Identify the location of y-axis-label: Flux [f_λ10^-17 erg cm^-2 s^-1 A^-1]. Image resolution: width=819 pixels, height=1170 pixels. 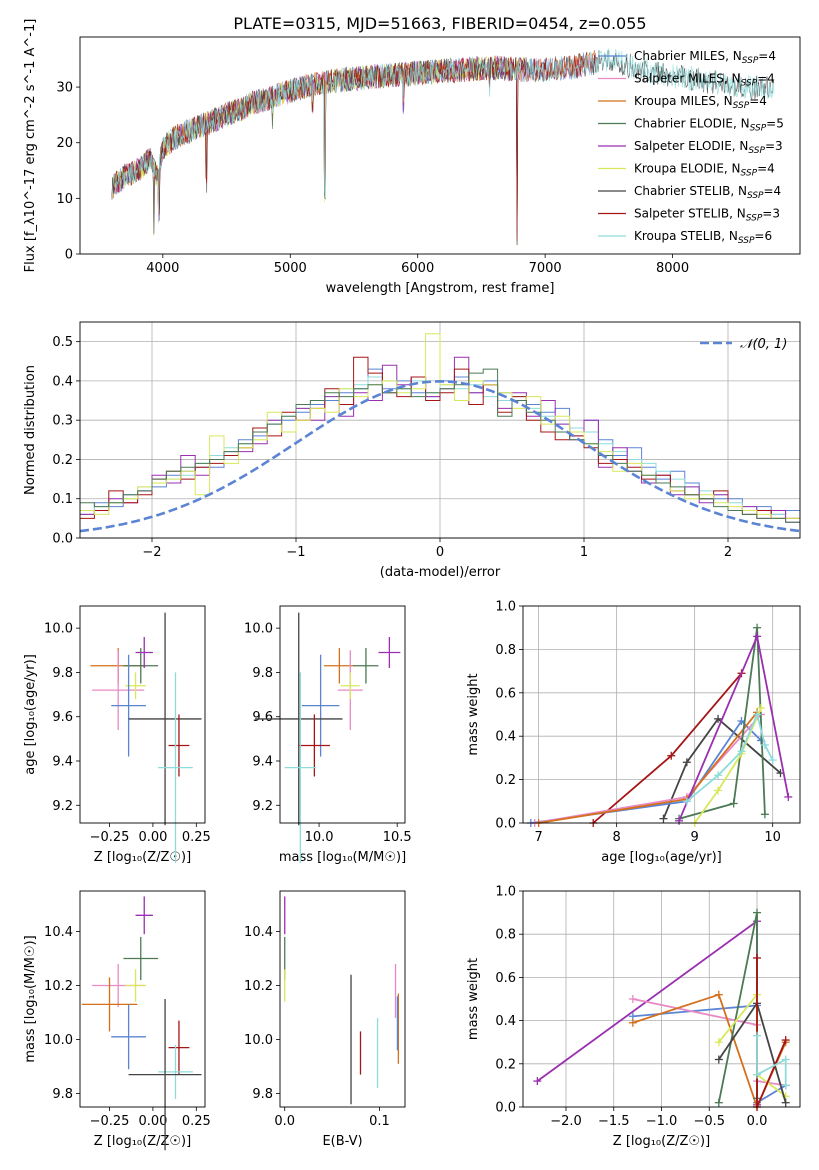
(30, 146).